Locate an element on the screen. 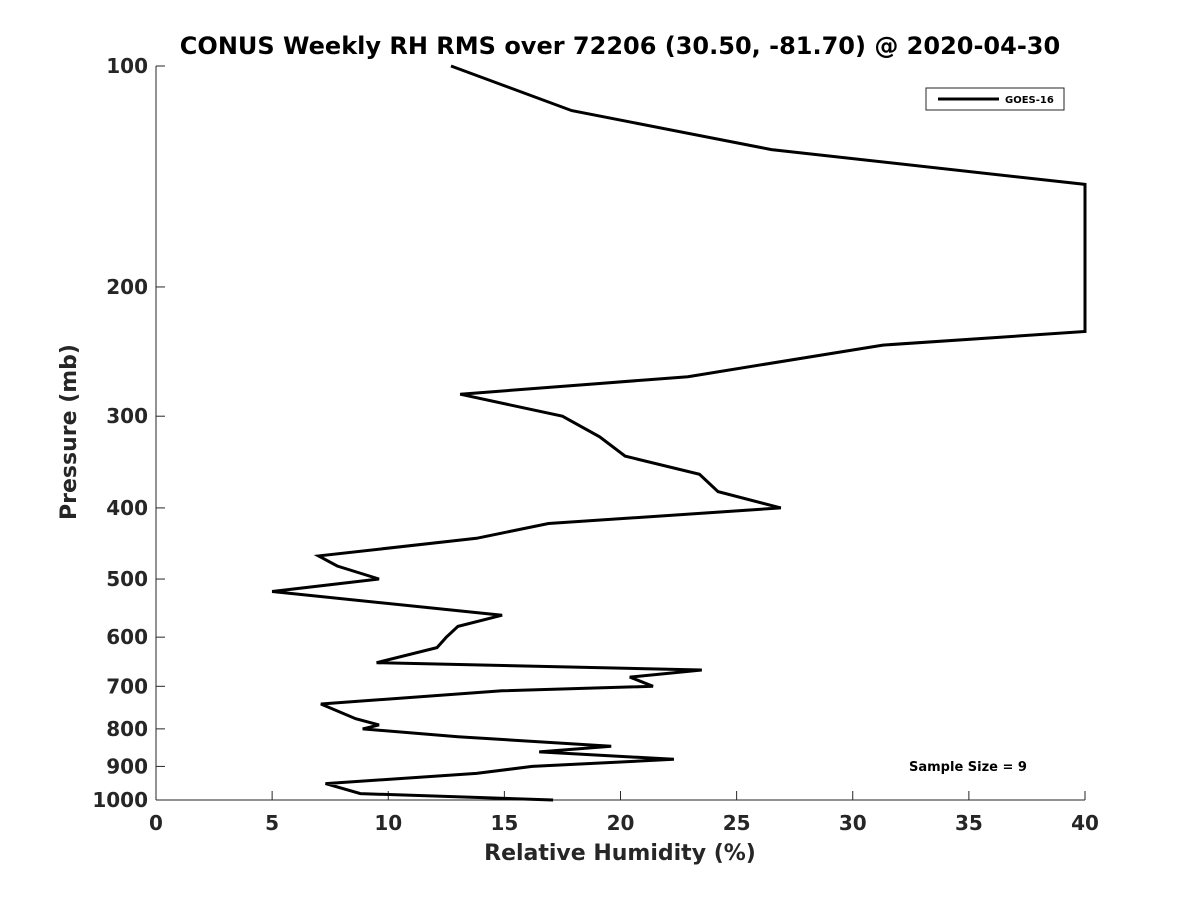 This screenshot has height=900, width=1200. x-tick-label: 10 is located at coordinates (388, 823).